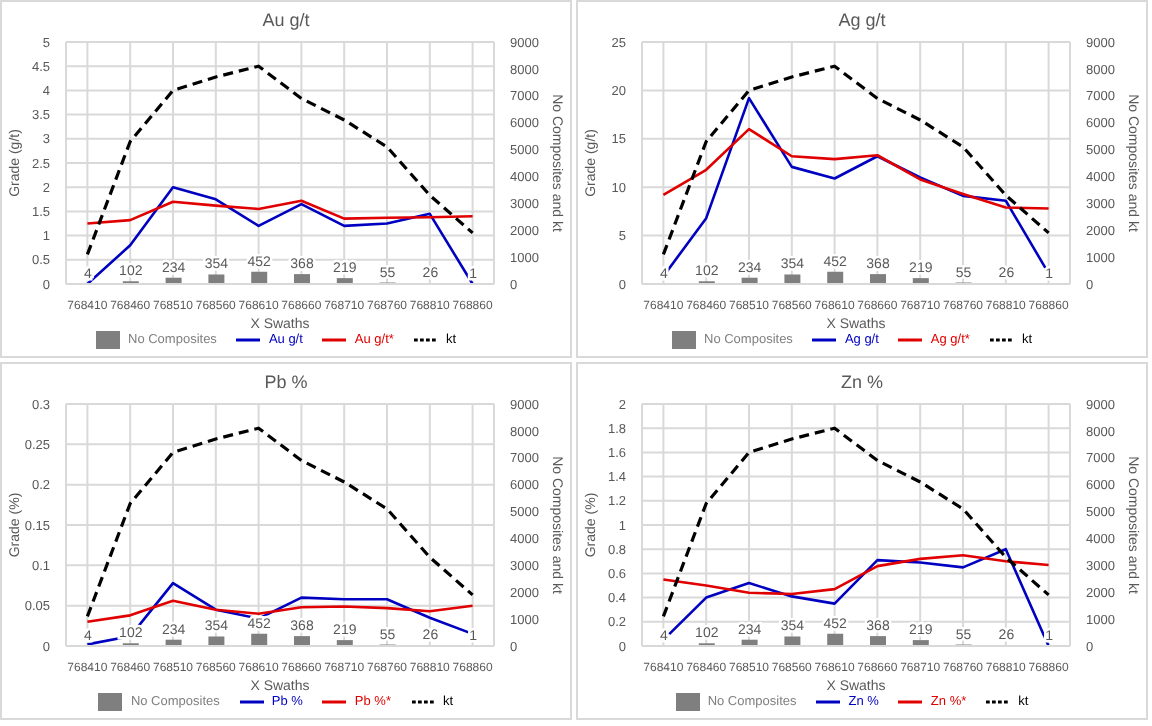 This screenshot has height=726, width=1152. I want to click on chart-title: Ag g/t, so click(862, 22).